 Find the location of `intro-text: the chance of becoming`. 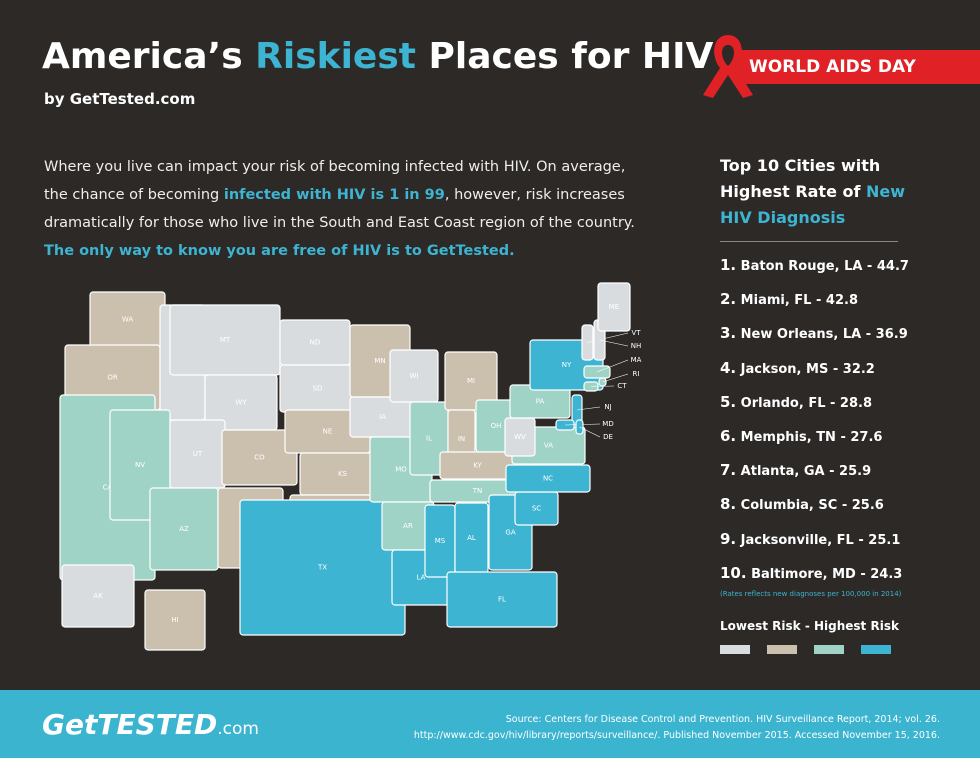

intro-text: the chance of becoming is located at coordinates (134, 195).